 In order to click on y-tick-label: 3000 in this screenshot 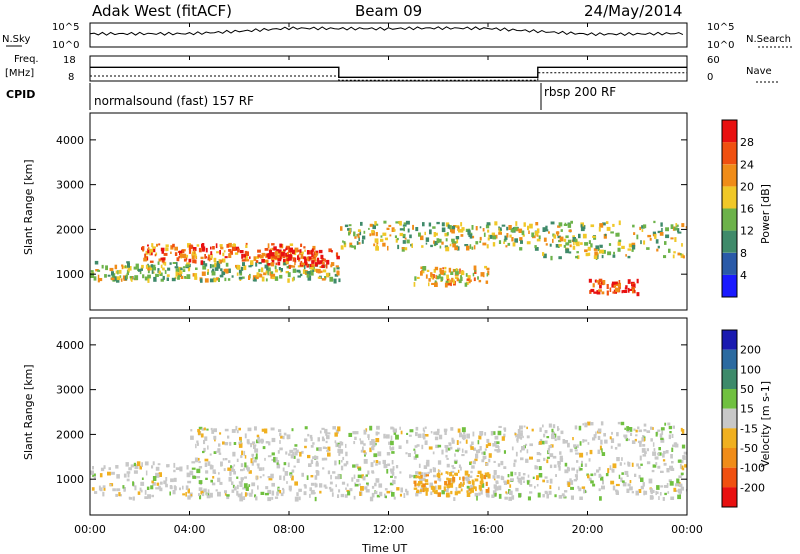, I will do `click(70, 185)`.